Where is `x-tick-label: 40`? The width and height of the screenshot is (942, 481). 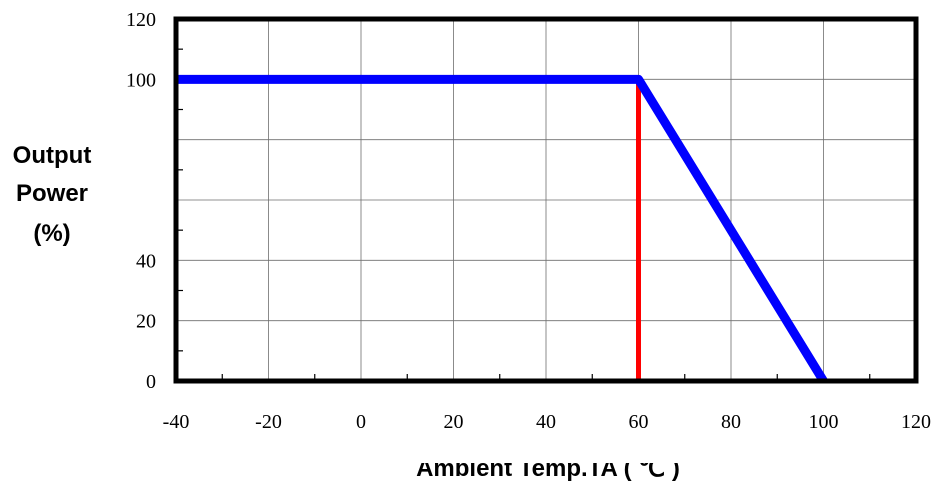 x-tick-label: 40 is located at coordinates (546, 422).